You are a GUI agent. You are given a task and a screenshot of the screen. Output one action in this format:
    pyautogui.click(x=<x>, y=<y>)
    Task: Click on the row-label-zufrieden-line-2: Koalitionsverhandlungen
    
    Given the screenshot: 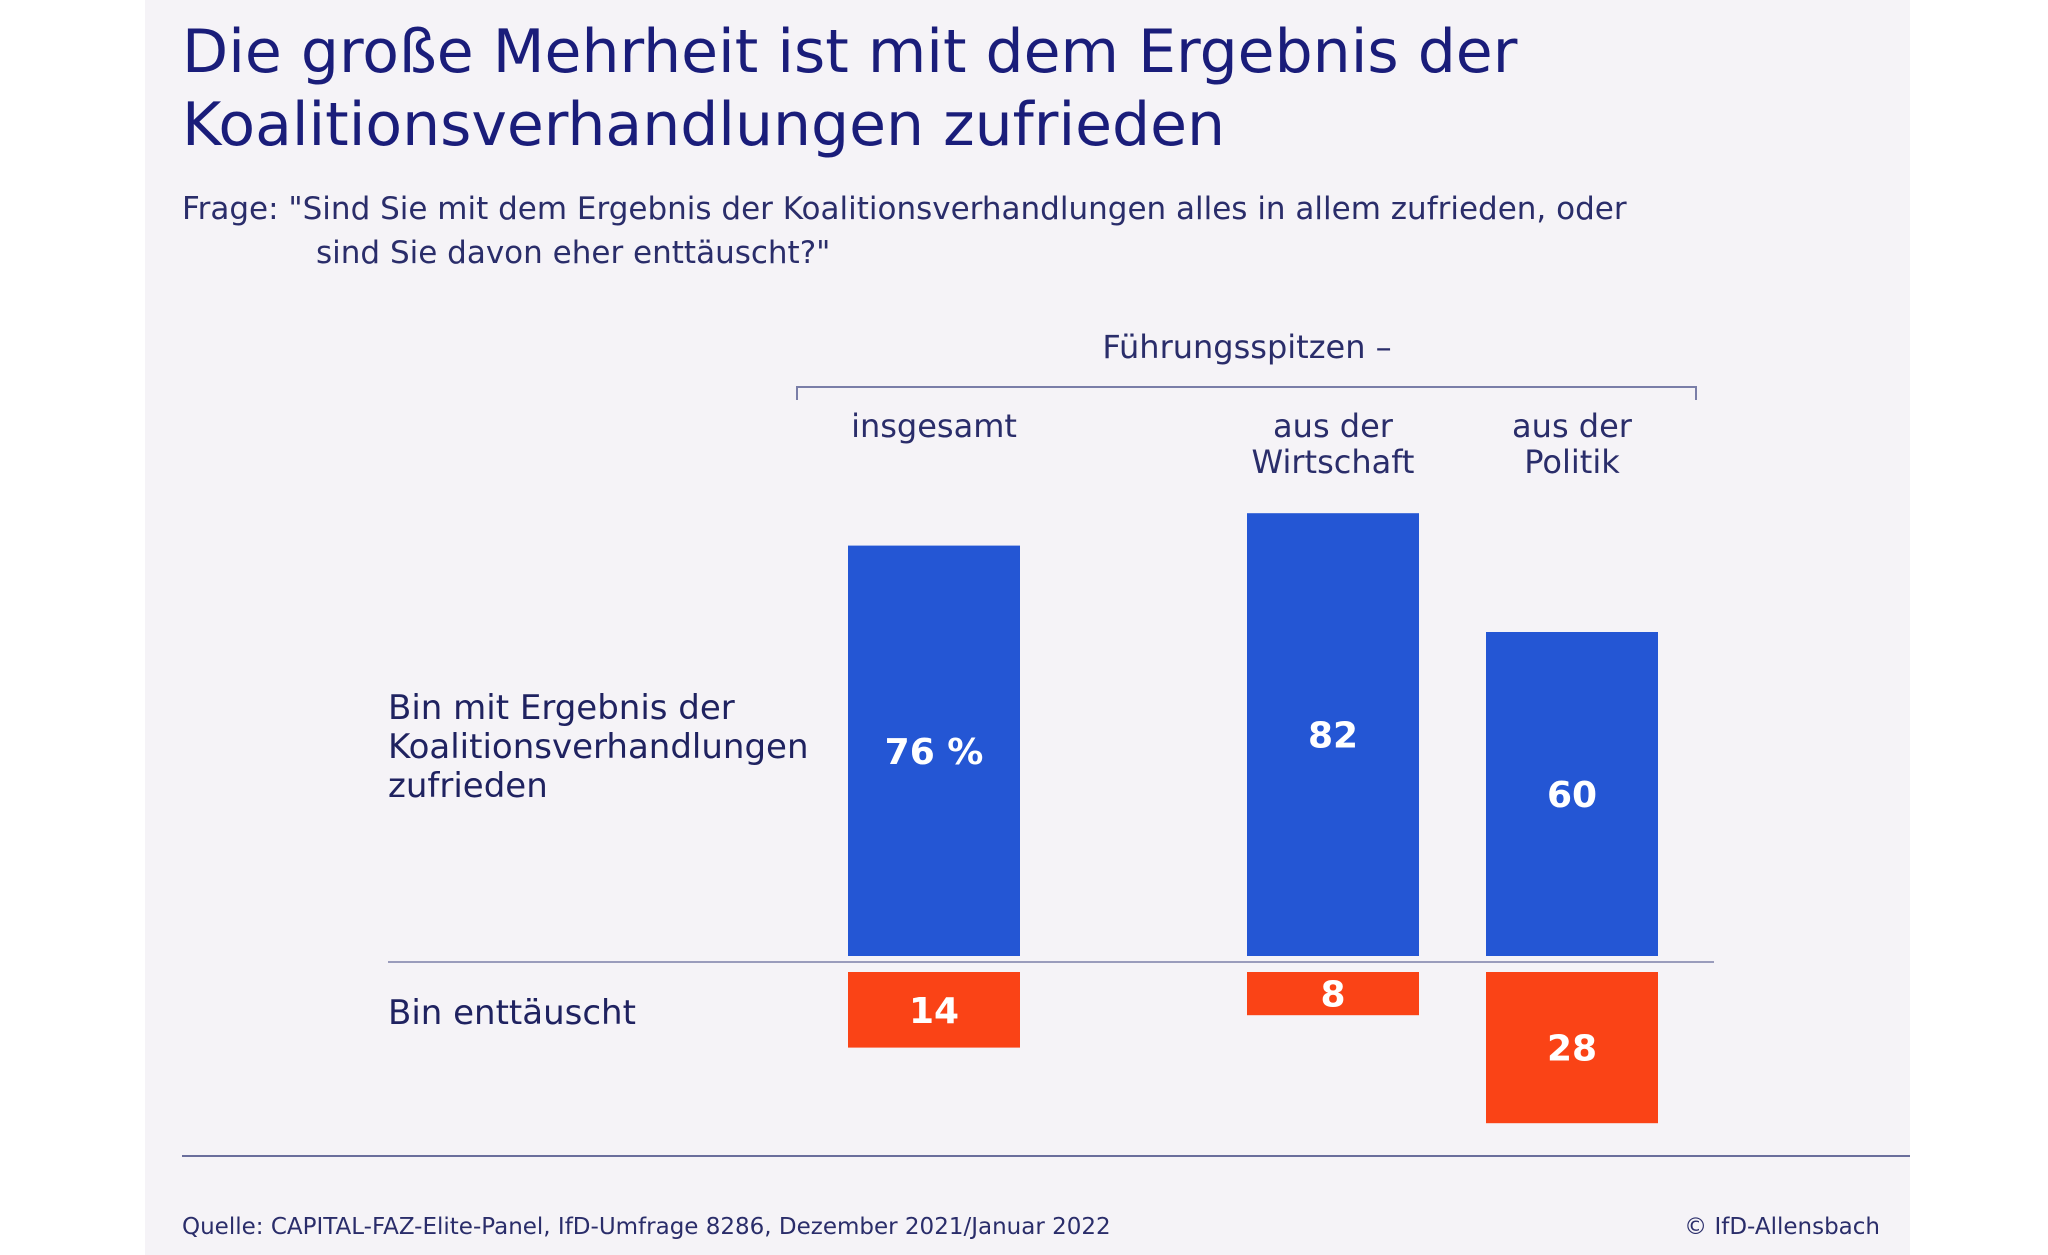 What is the action you would take?
    pyautogui.click(x=598, y=747)
    